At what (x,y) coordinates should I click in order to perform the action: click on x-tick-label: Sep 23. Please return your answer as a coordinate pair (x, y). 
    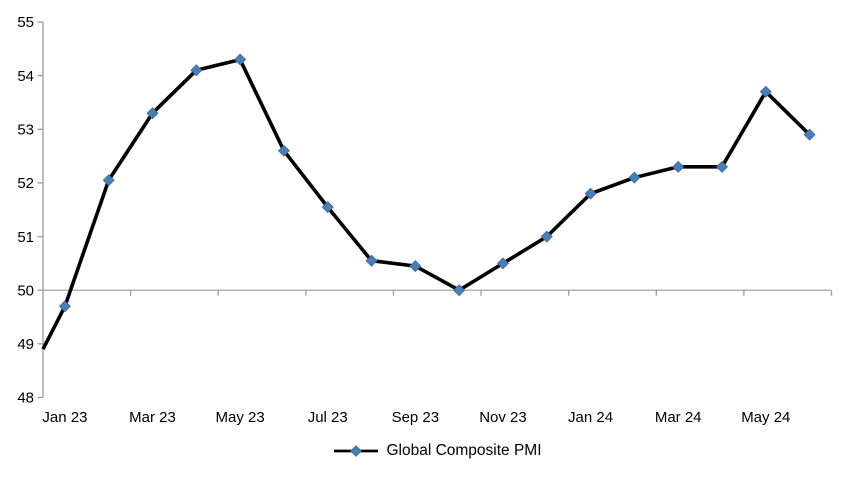
    Looking at the image, I should click on (416, 417).